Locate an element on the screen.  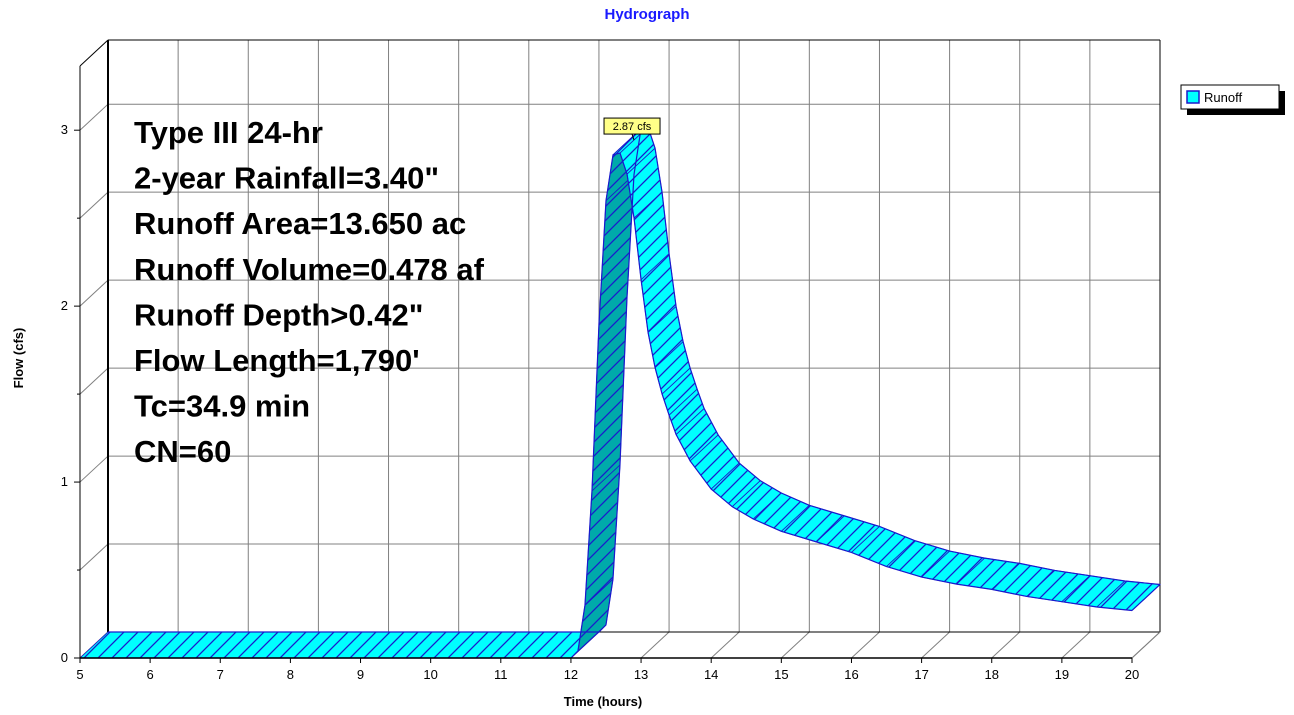
annotation-line: Runoff Depth>0.42" is located at coordinates (278, 314).